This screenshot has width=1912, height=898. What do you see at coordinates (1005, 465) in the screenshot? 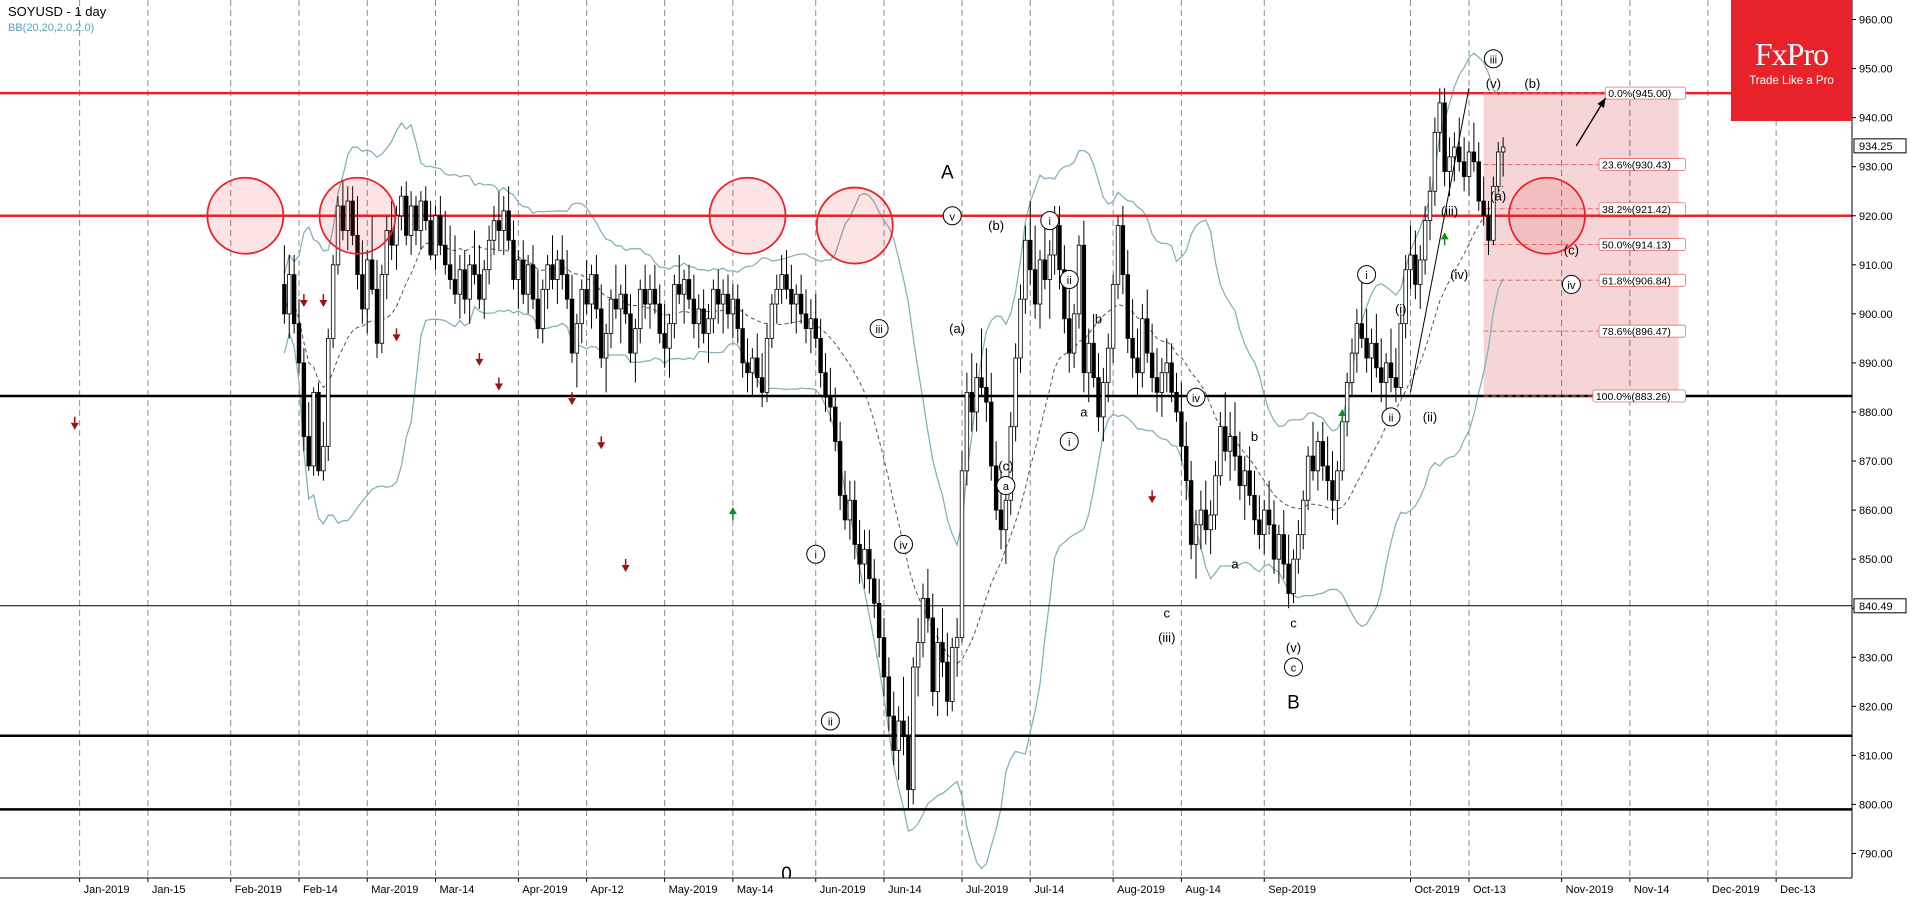
I see `wave-label: (c)` at bounding box center [1005, 465].